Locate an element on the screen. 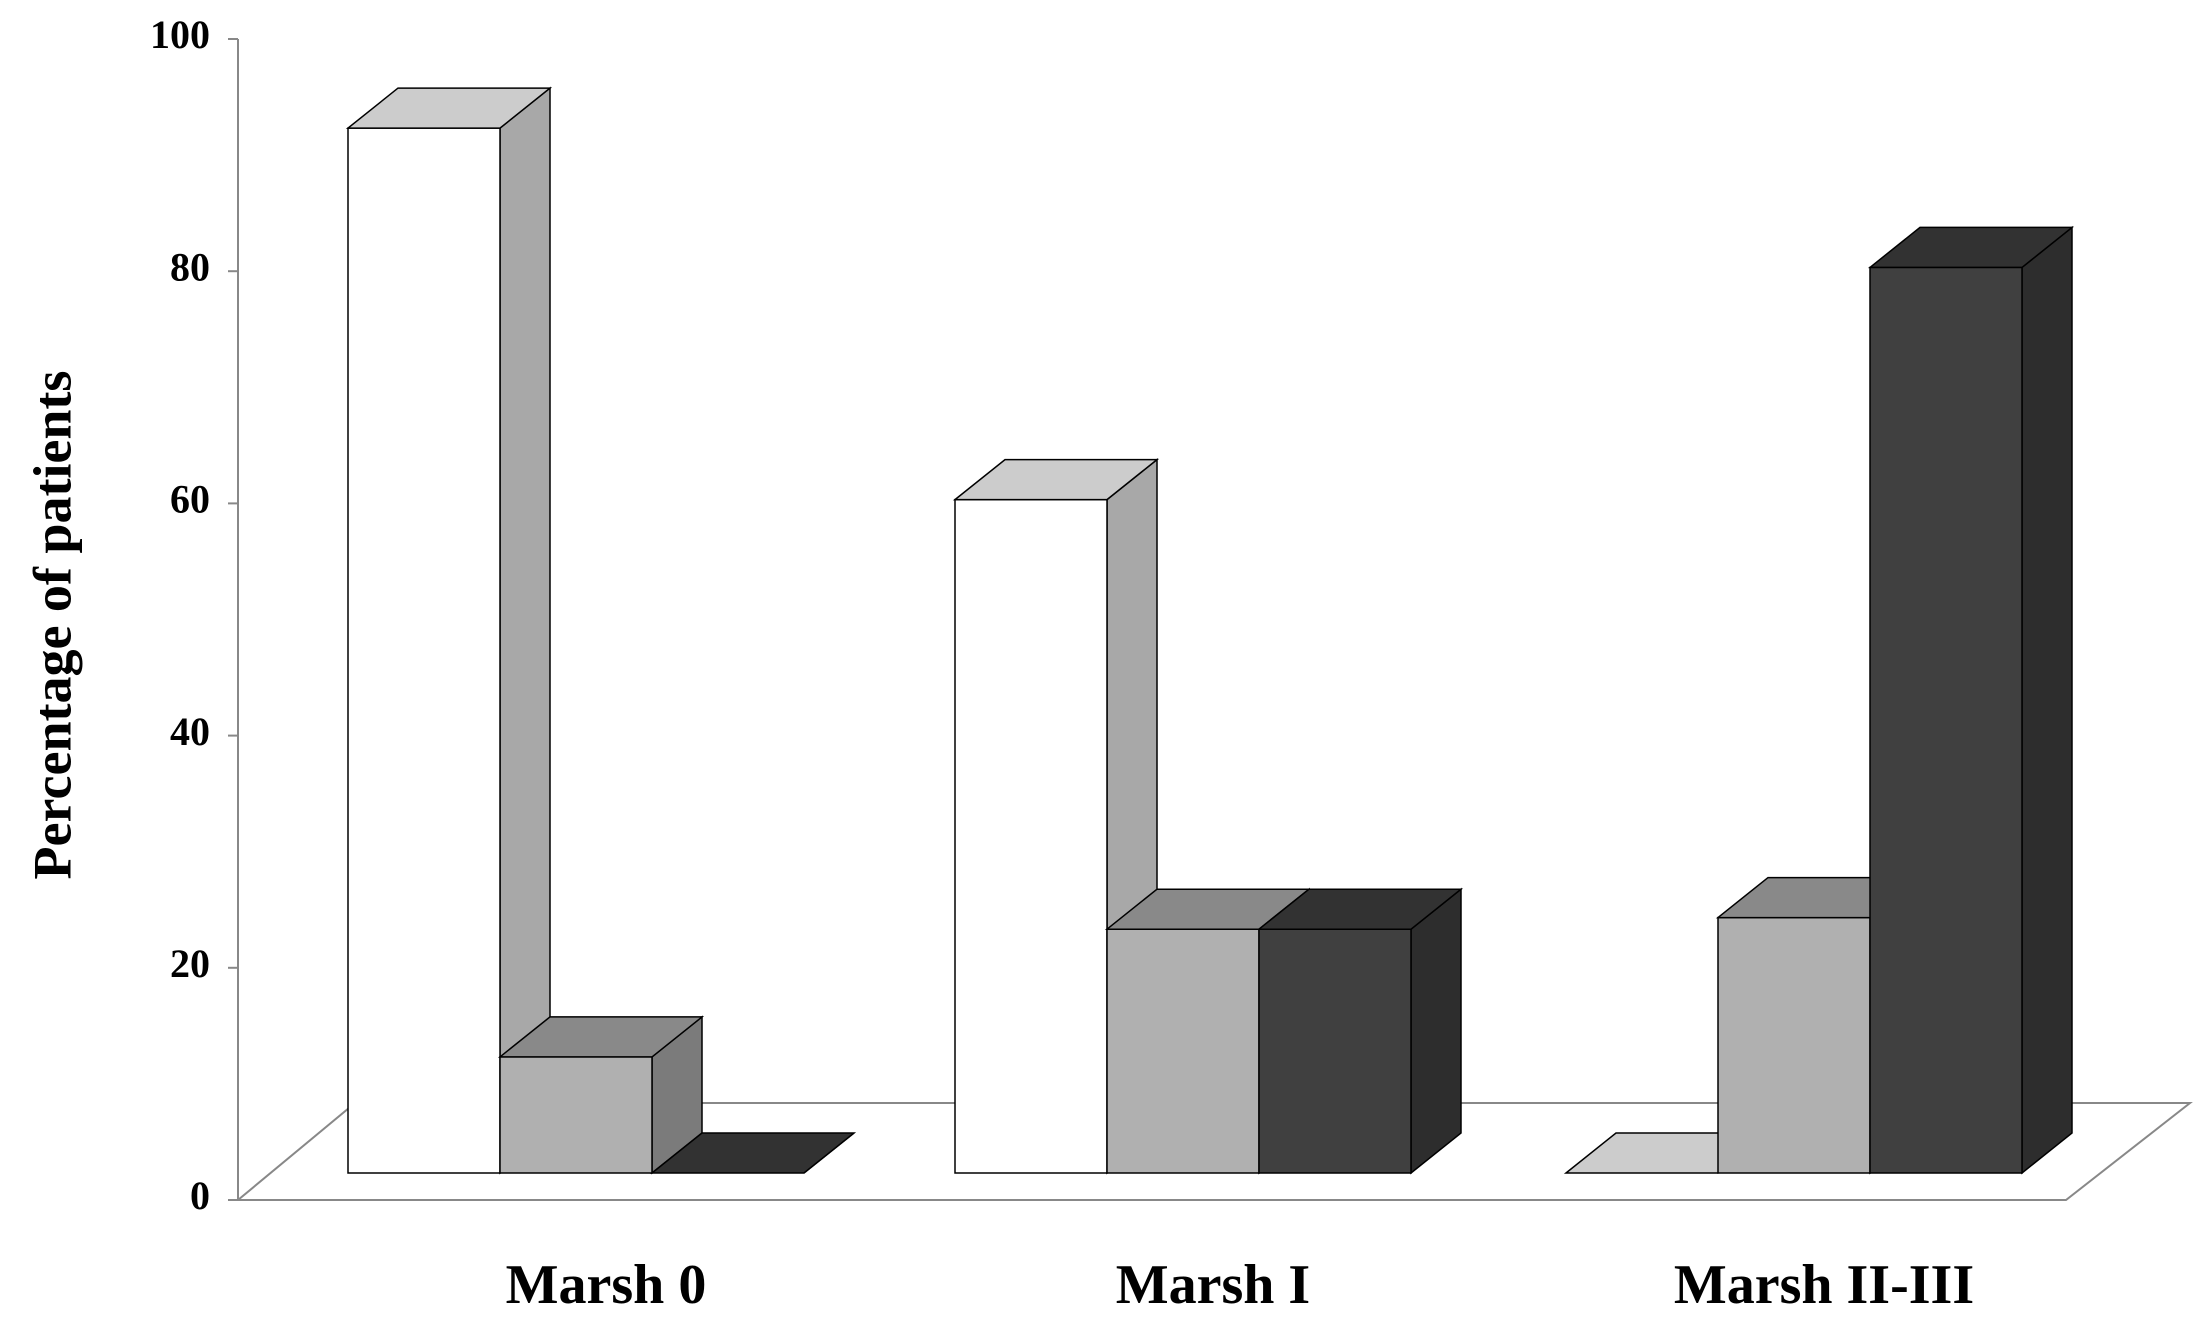  y-tick-label: 60 is located at coordinates (190, 499).